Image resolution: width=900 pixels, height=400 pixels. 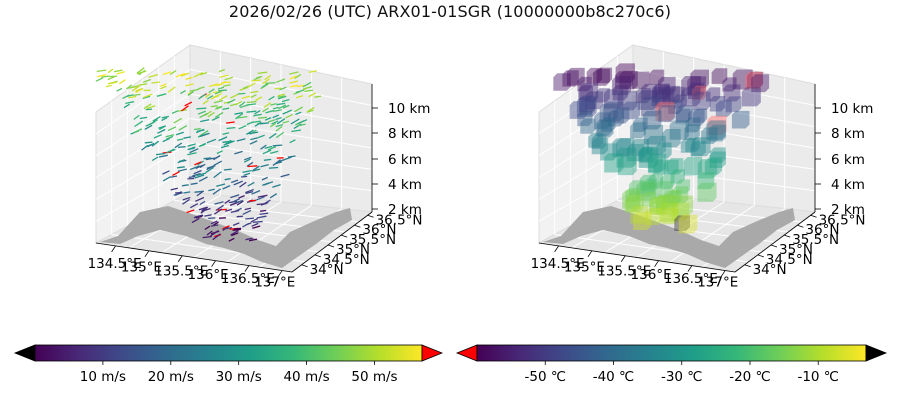 What do you see at coordinates (624, 271) in the screenshot?
I see `x-tick-label: 135.5°E` at bounding box center [624, 271].